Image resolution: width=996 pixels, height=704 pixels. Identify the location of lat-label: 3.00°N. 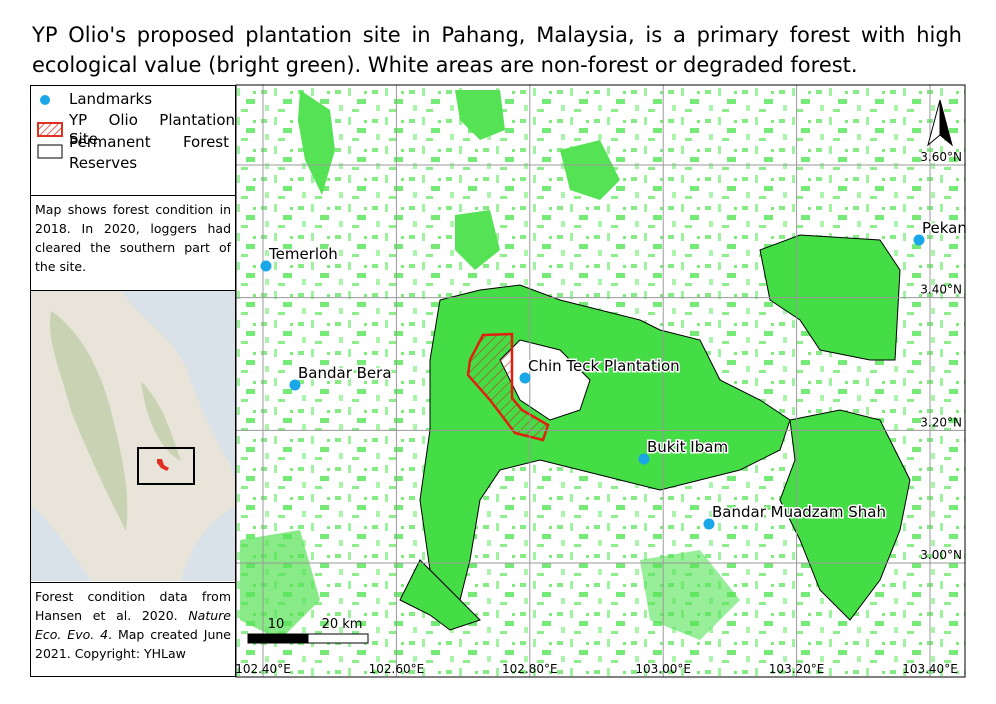
(941, 555).